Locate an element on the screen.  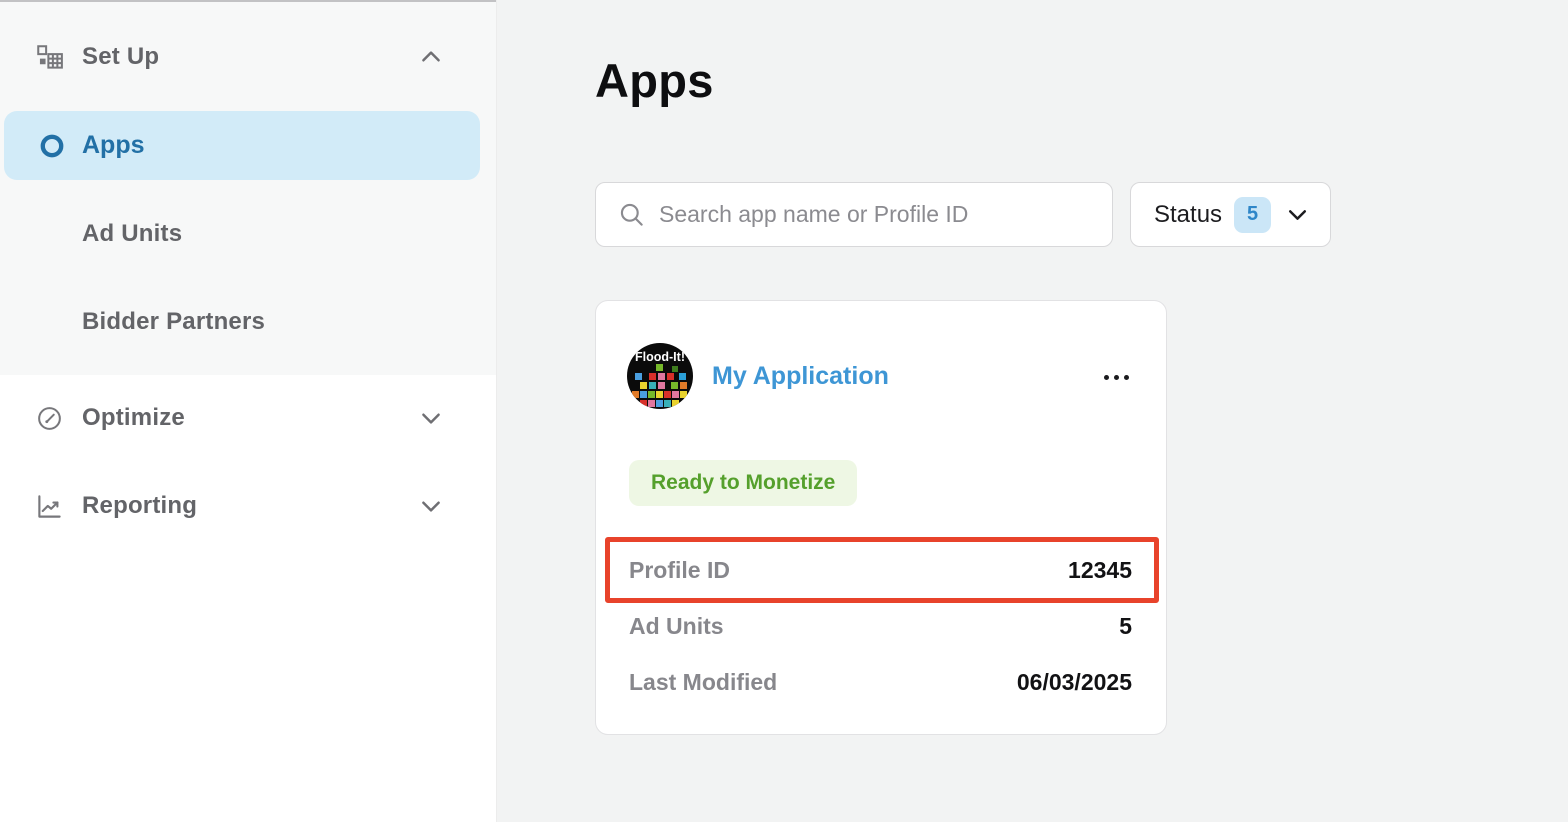
sidebar-item-label: Optimize is located at coordinates (133, 417).